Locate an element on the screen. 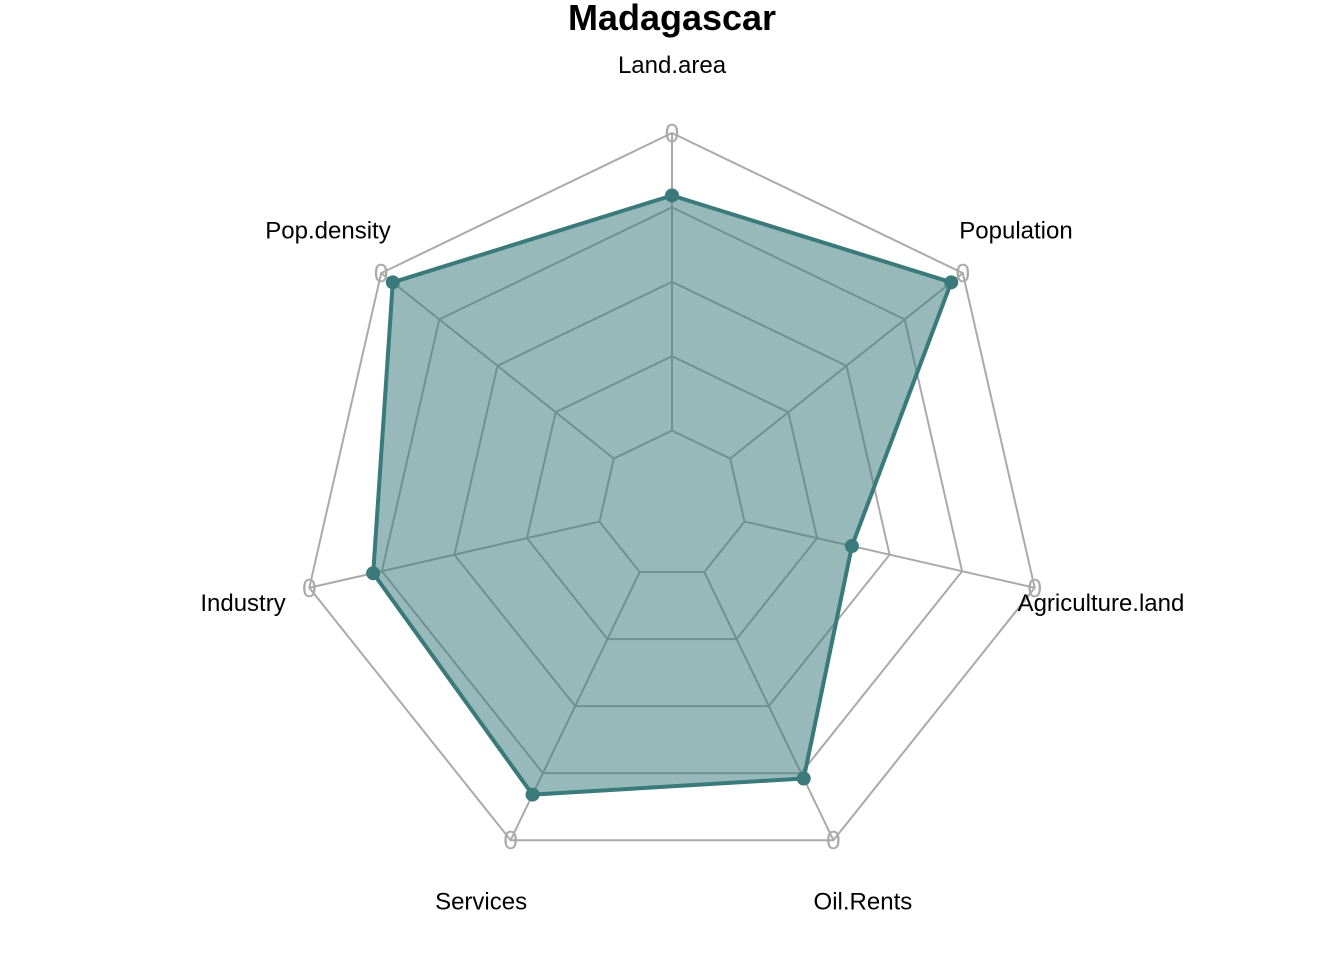 This screenshot has height=960, width=1344. axis-label: Services is located at coordinates (481, 901).